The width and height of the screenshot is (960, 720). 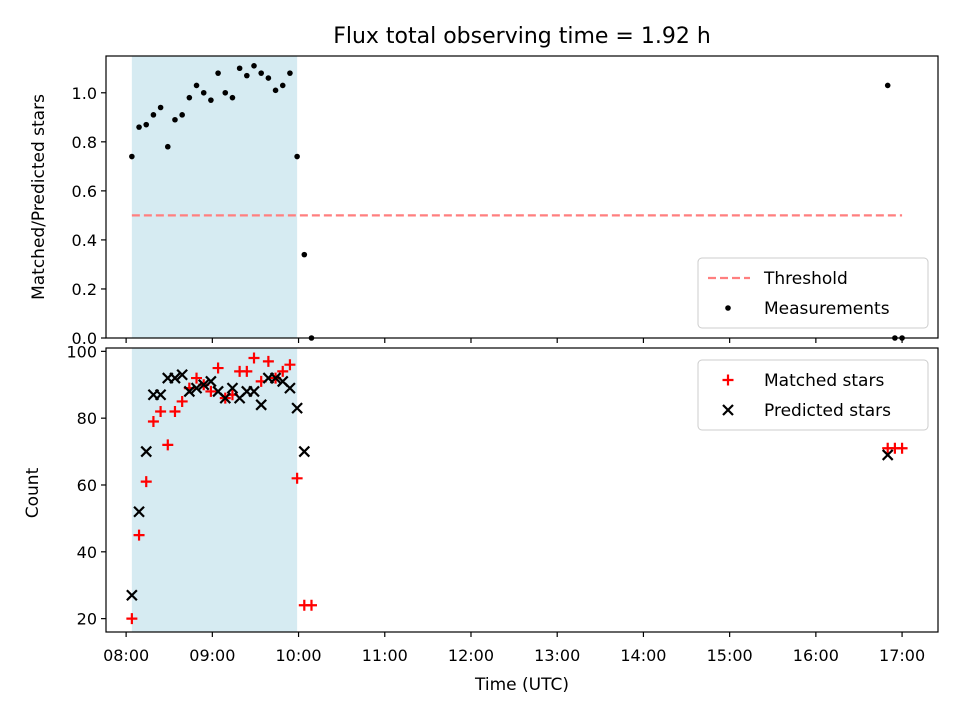 What do you see at coordinates (471, 655) in the screenshot?
I see `x-tick-label: 12:00` at bounding box center [471, 655].